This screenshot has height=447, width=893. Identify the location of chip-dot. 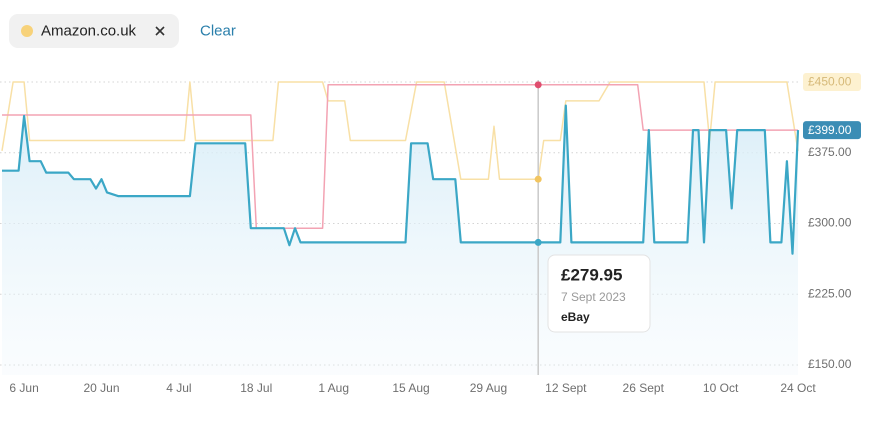
(27, 31).